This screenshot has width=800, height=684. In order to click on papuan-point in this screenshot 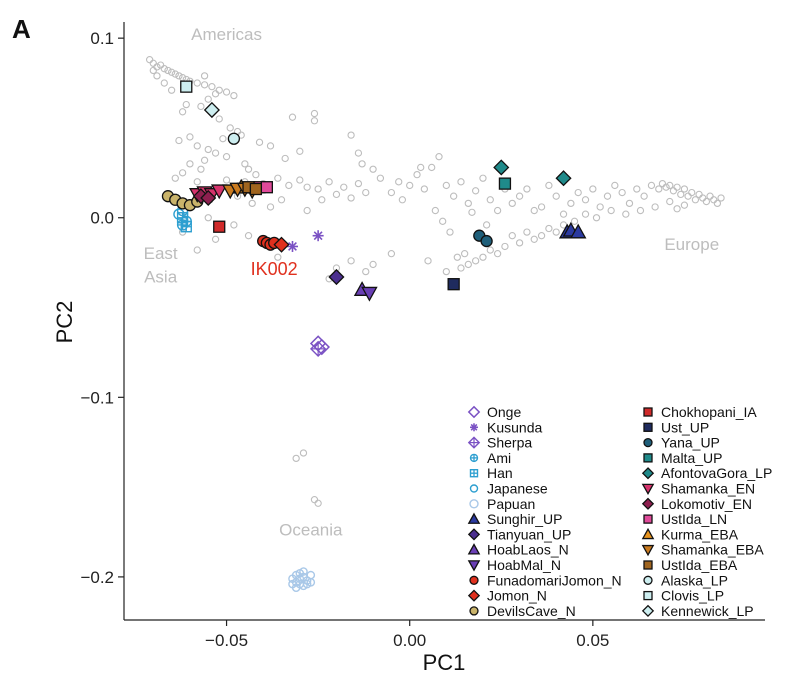, I will do `click(292, 578)`.